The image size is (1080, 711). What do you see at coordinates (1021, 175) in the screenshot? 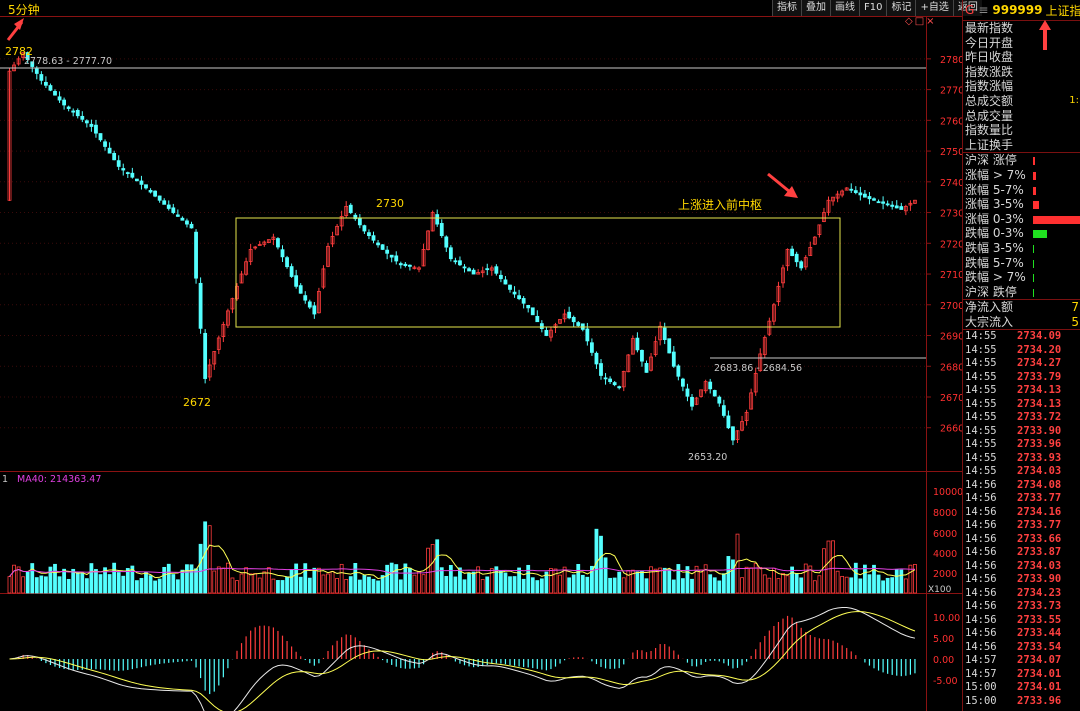
I see `breadth-row: 涨幅 > 7%` at bounding box center [1021, 175].